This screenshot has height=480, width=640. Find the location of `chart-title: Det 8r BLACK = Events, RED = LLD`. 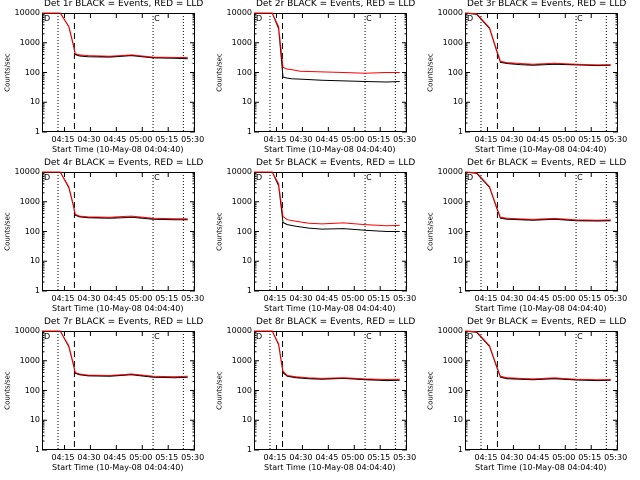

chart-title: Det 8r BLACK = Events, RED = LLD is located at coordinates (336, 322).